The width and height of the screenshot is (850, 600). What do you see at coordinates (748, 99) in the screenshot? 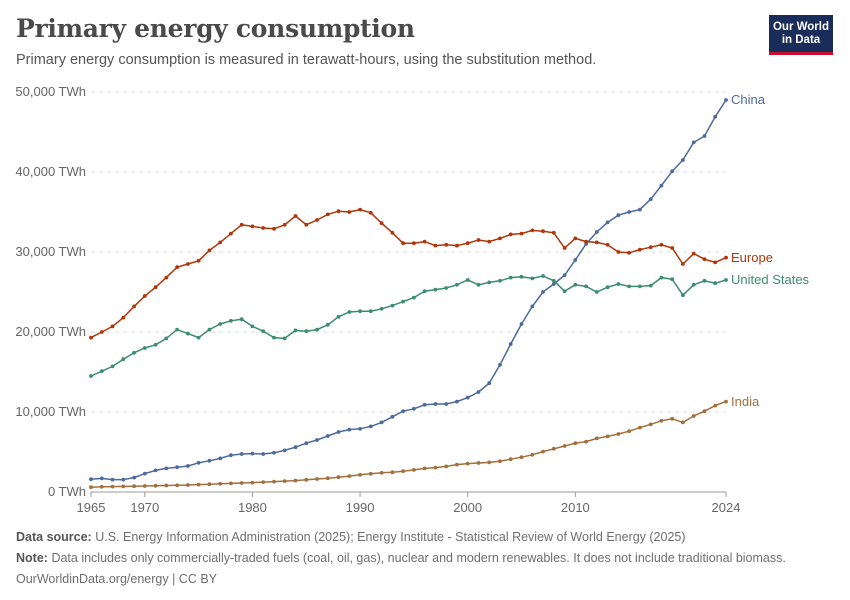
I see `series-label: China` at bounding box center [748, 99].